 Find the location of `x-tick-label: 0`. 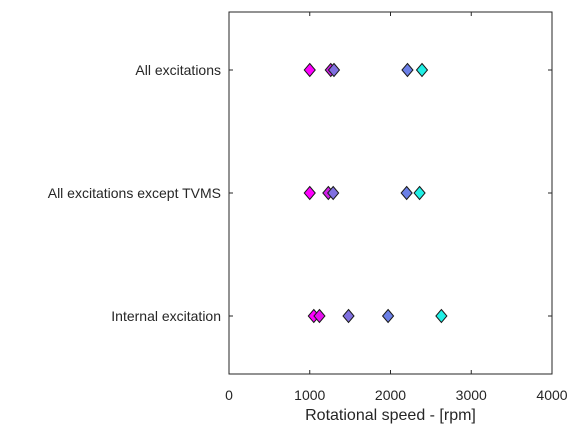

x-tick-label: 0 is located at coordinates (229, 395).